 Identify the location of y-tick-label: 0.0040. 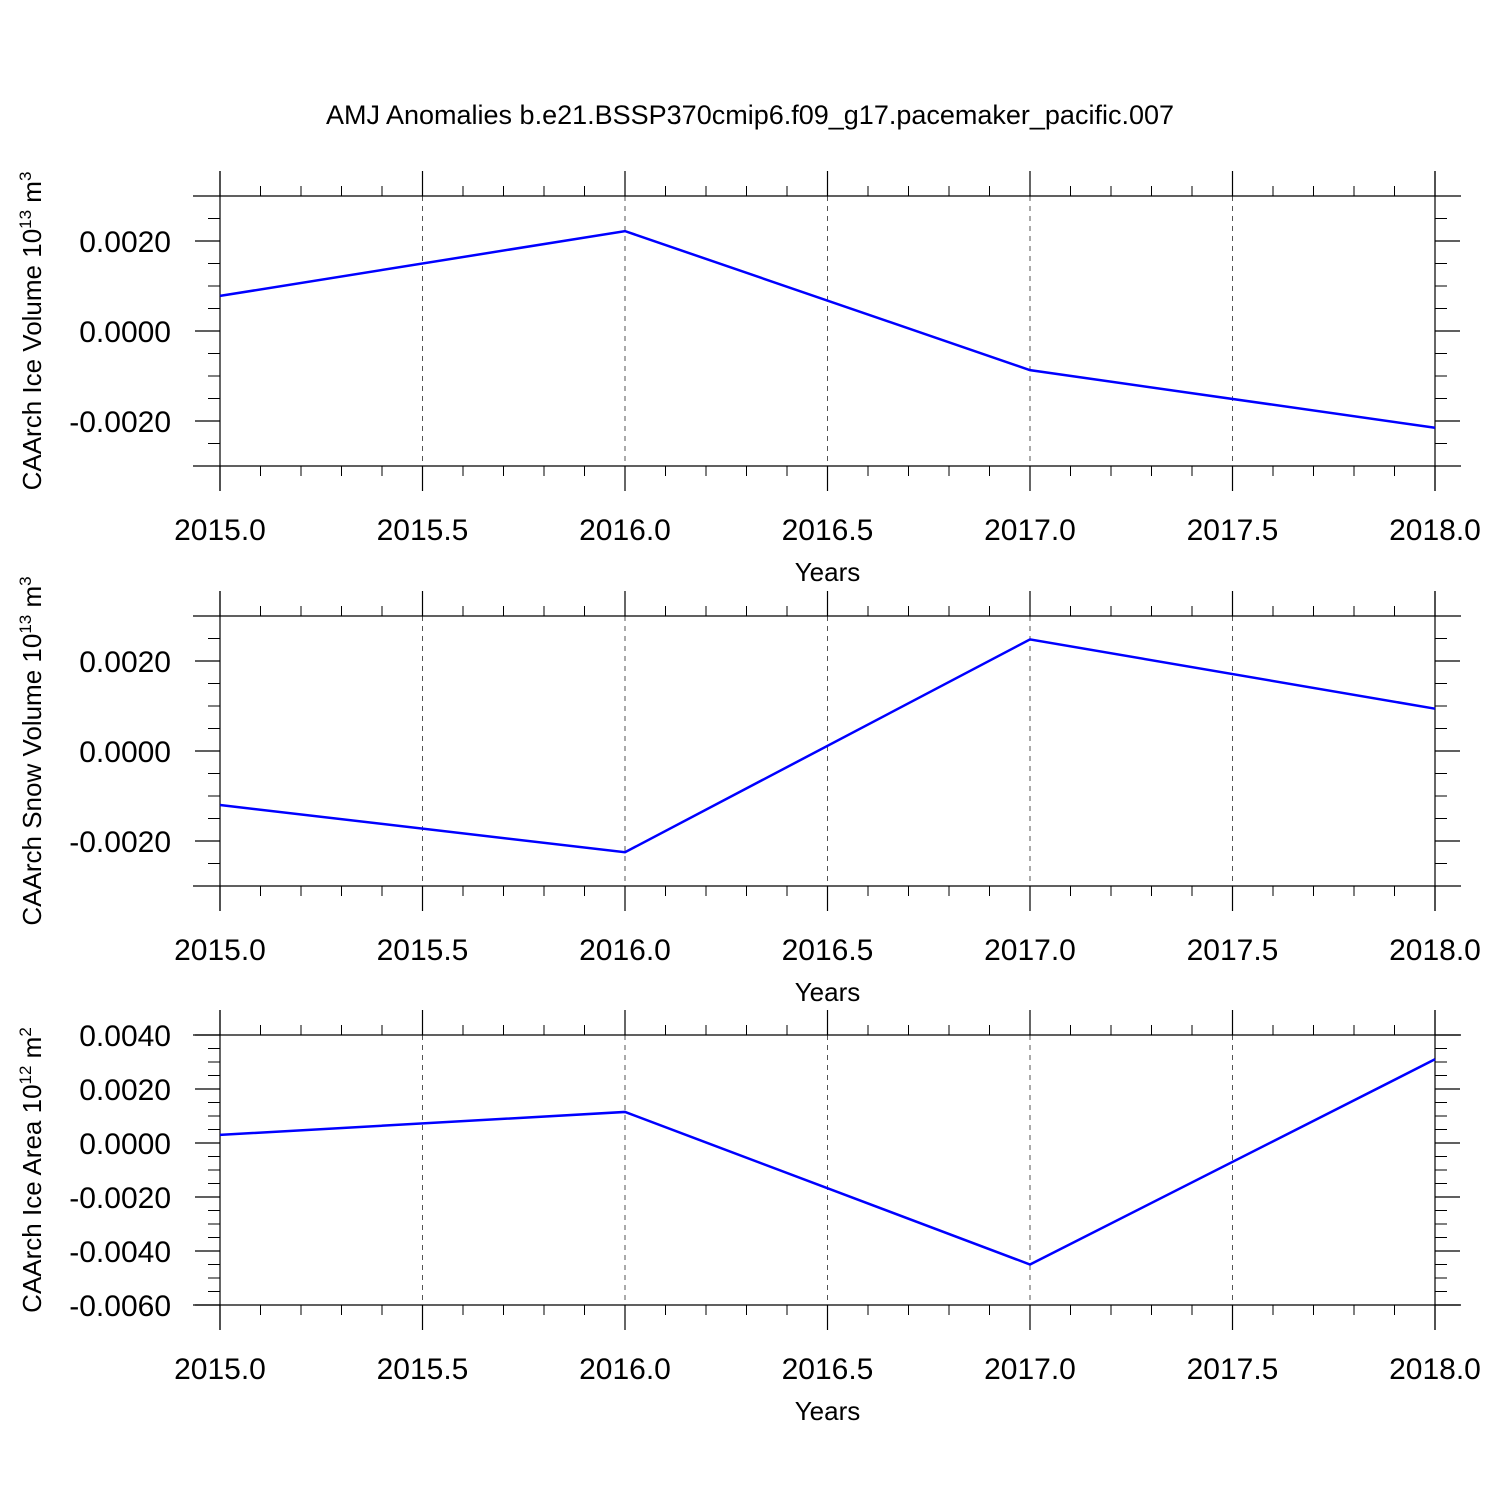
(125, 1036).